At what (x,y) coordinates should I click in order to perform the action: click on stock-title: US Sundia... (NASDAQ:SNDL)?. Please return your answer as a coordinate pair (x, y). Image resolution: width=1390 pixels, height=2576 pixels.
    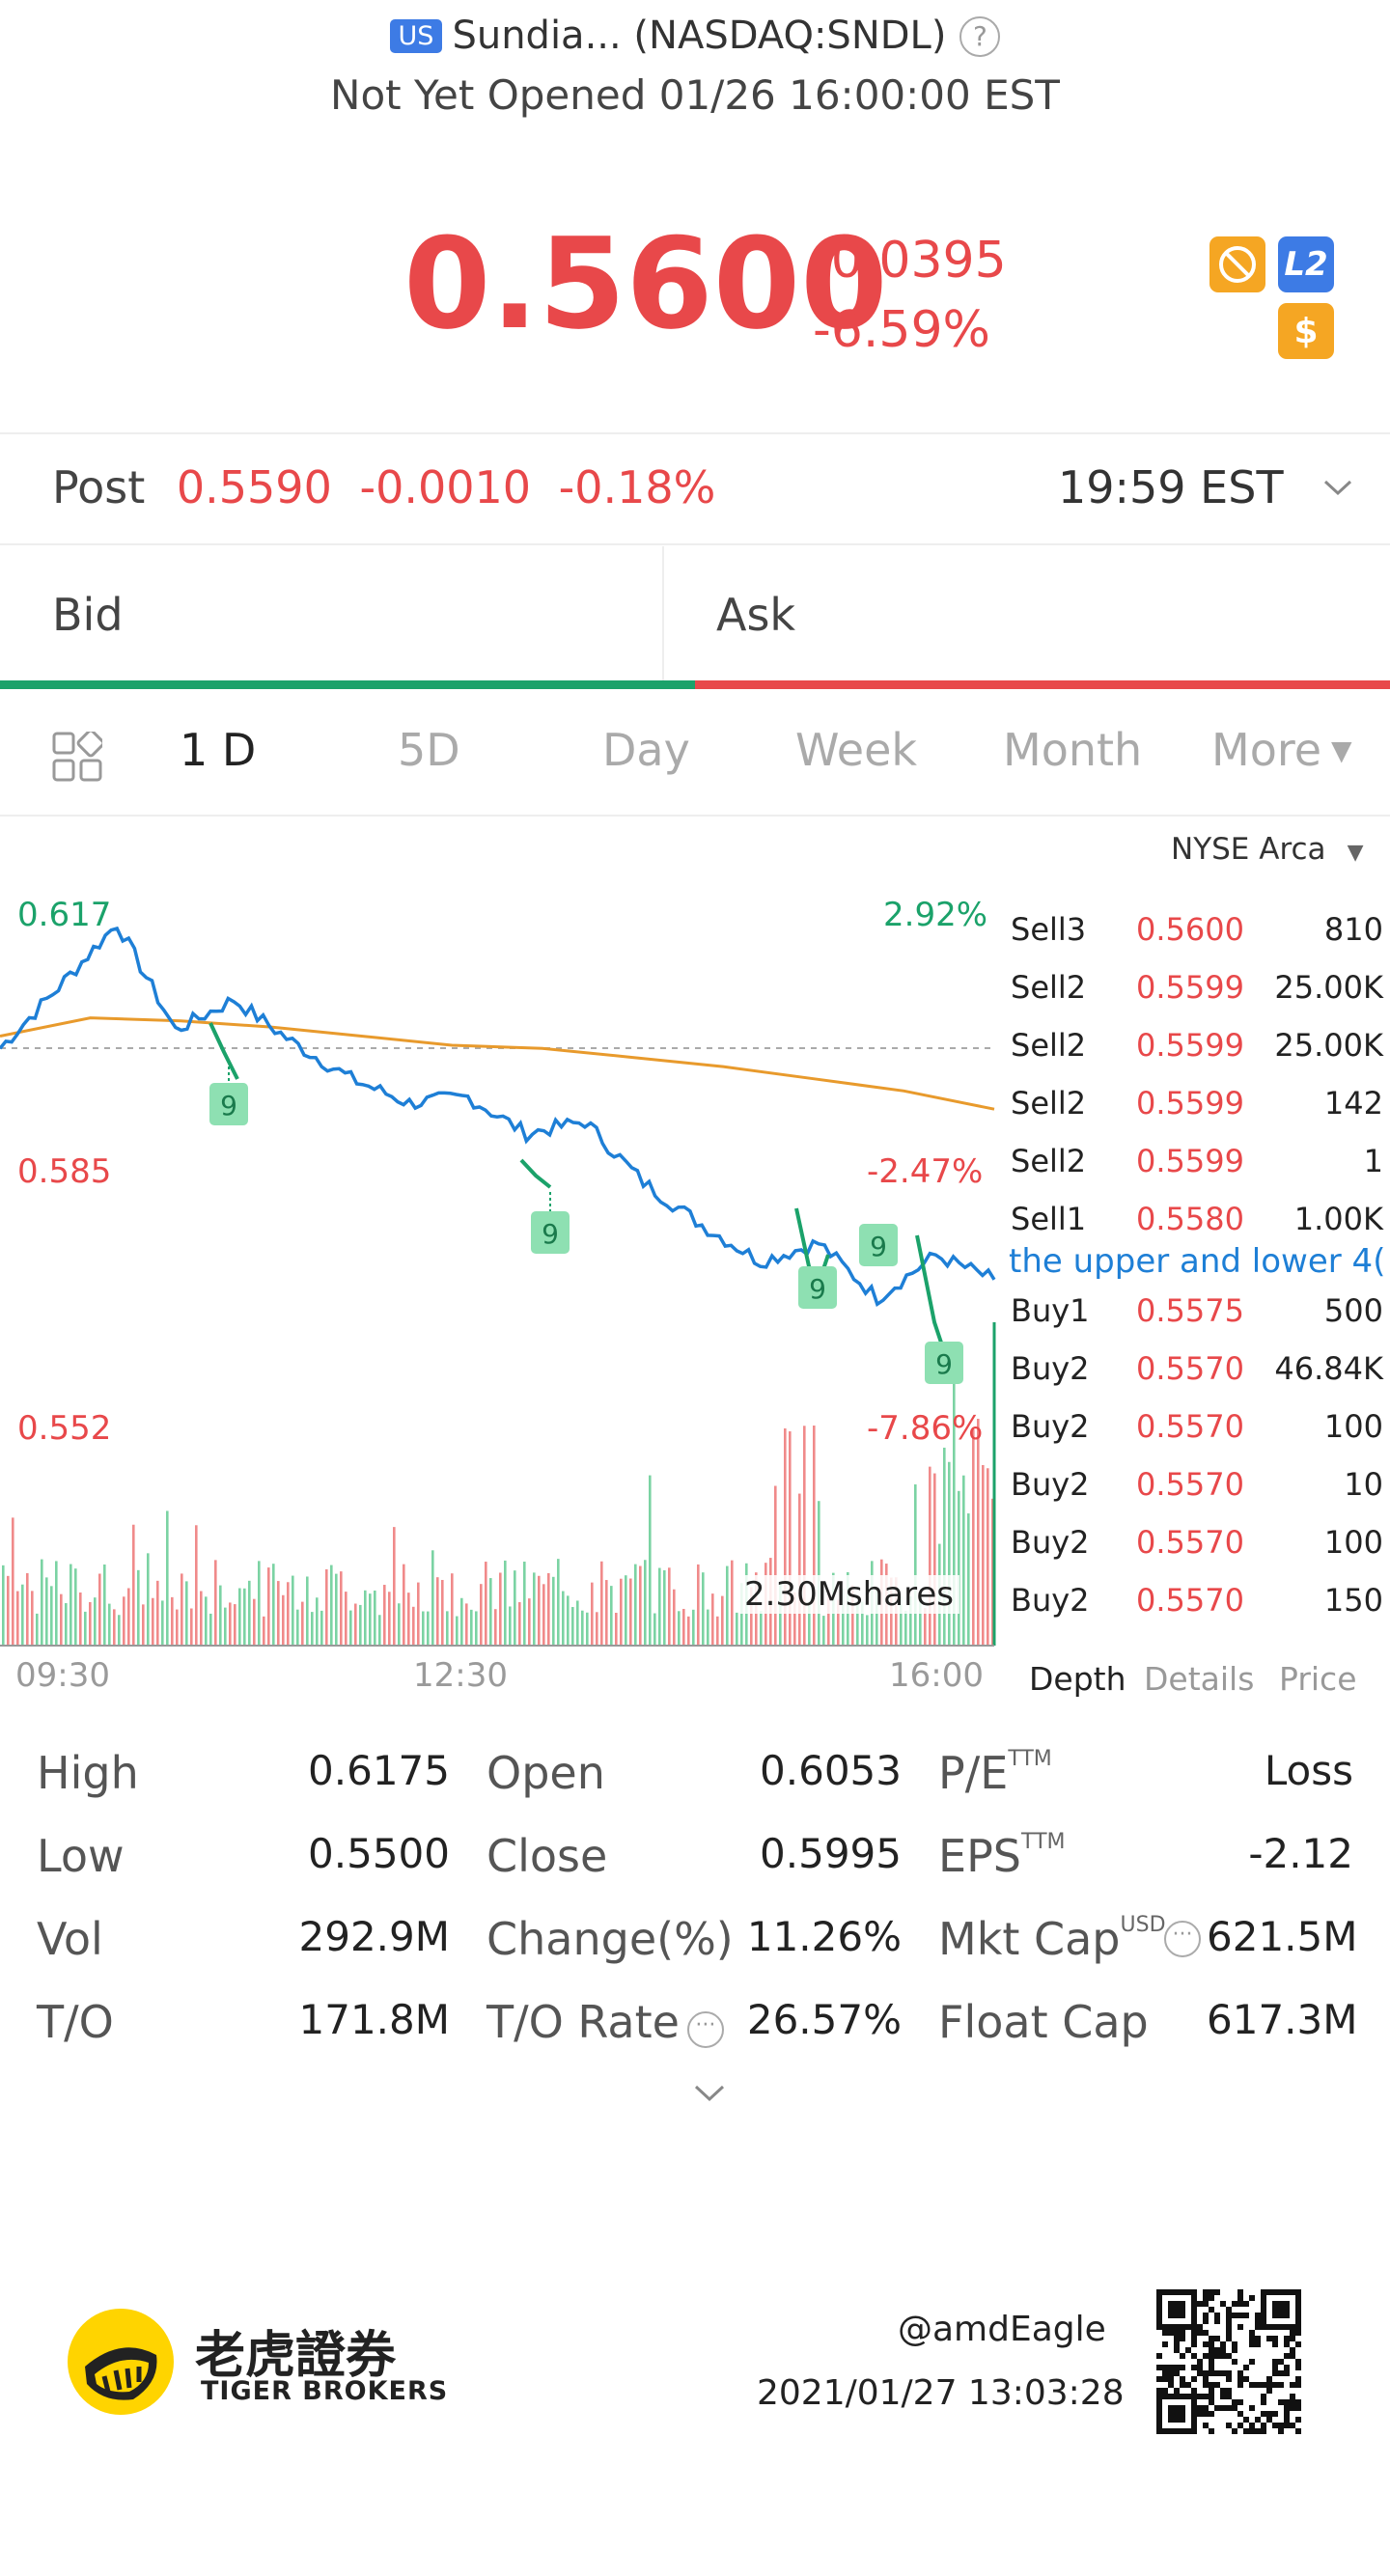
    Looking at the image, I should click on (695, 36).